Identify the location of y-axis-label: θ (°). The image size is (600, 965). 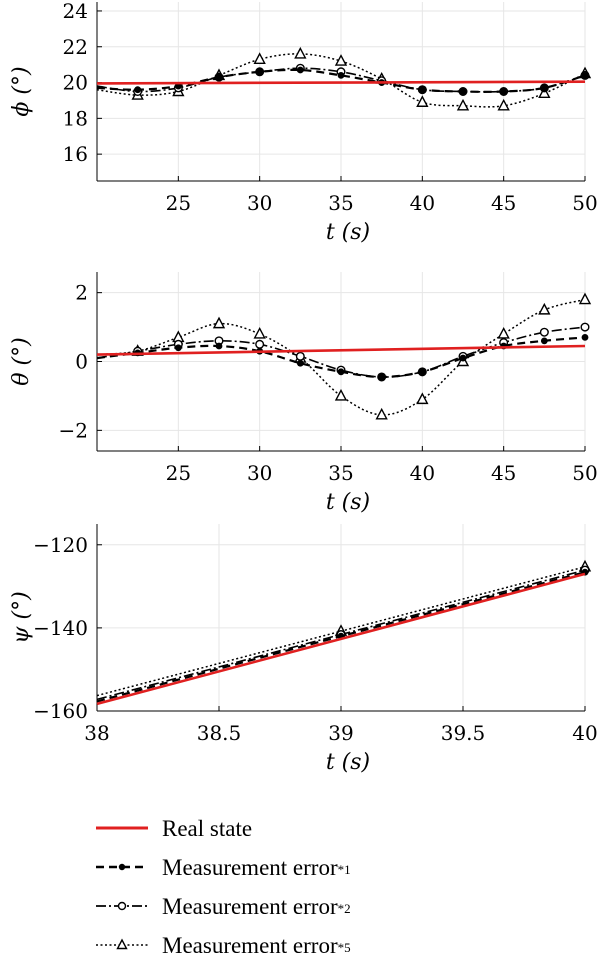
(21, 361).